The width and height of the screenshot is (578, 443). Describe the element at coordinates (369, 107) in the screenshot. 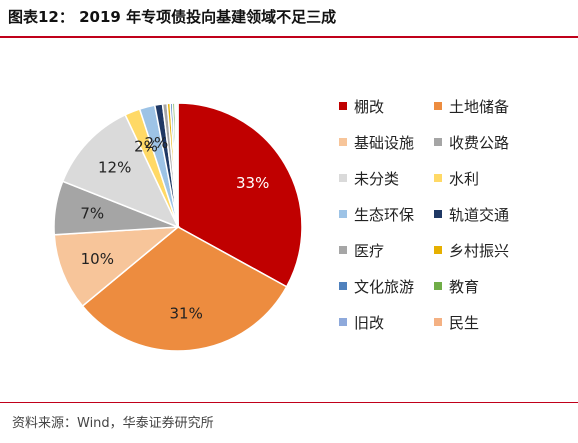

I see `legend-label-1: 棚改` at that location.